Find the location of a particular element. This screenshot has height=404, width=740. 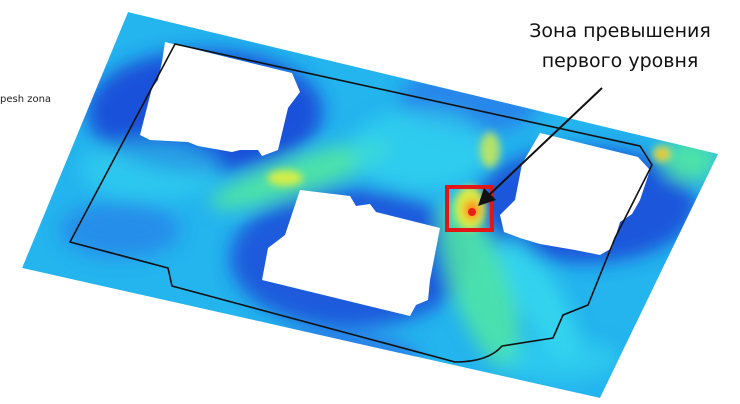

orange-spot is located at coordinates (662, 154).